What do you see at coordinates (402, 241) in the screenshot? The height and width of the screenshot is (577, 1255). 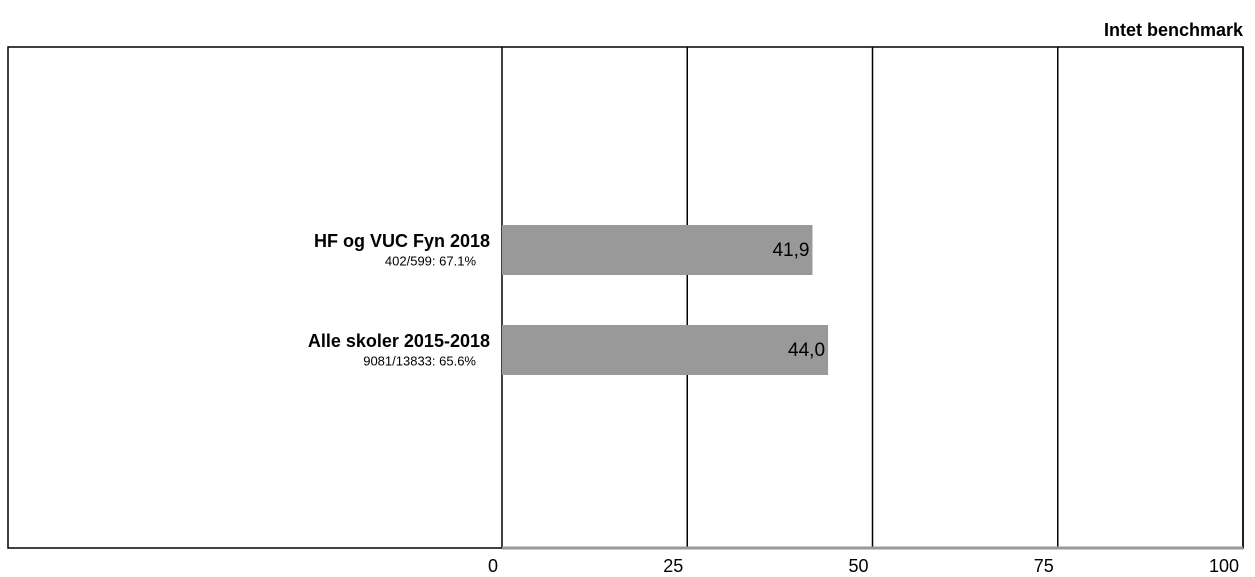 I see `category-label: HF og VUC Fyn 2018` at bounding box center [402, 241].